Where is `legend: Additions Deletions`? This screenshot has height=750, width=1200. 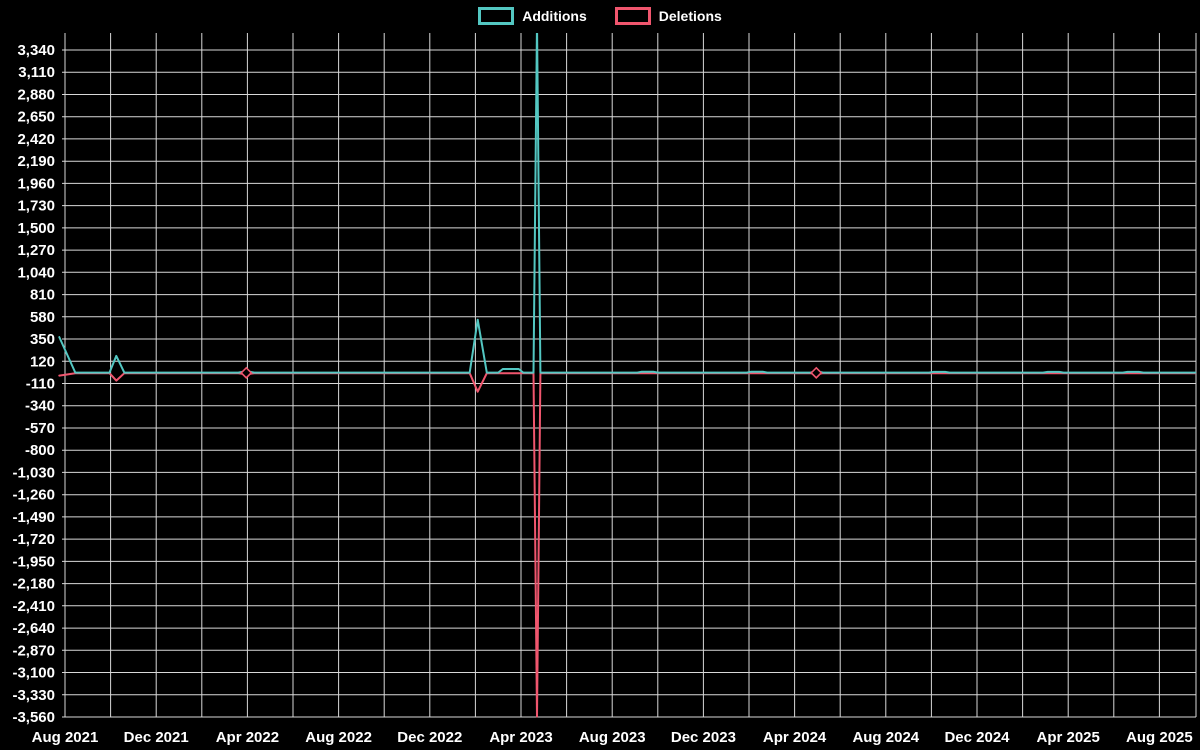 legend: Additions Deletions is located at coordinates (600, 16).